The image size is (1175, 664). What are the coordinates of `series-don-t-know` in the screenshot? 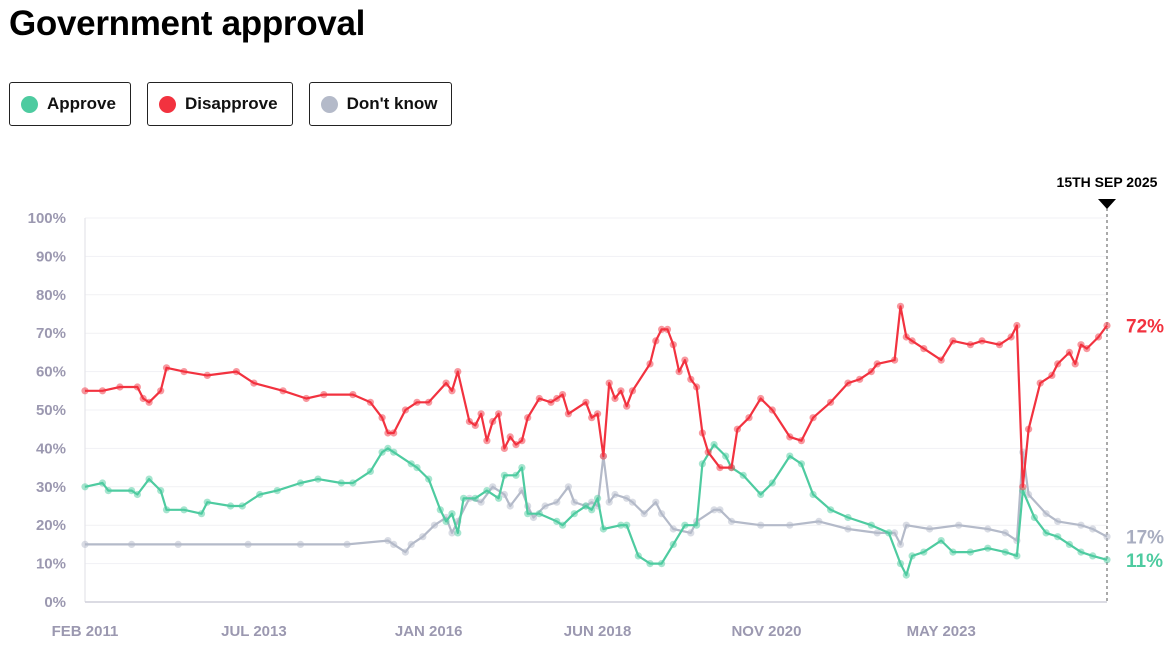 It's located at (596, 502).